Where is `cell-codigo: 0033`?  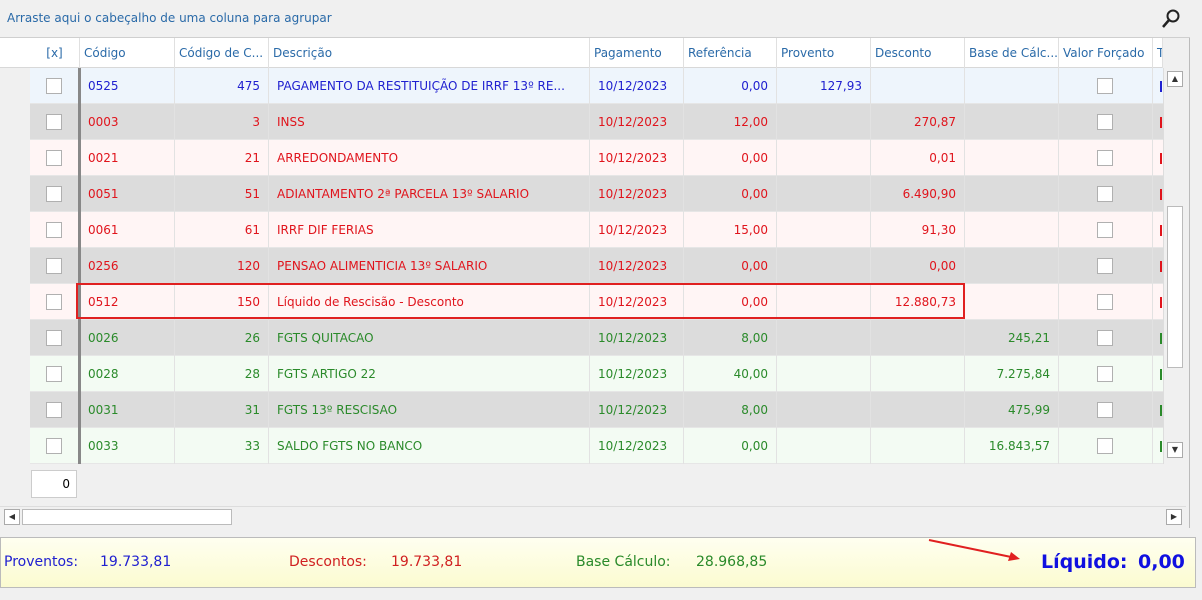 cell-codigo: 0033 is located at coordinates (127, 446).